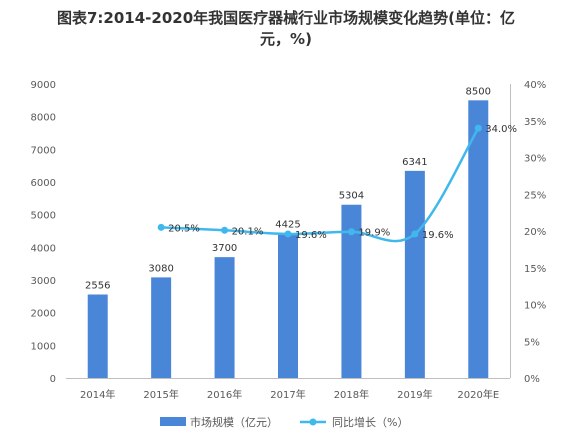 The image size is (572, 440). Describe the element at coordinates (43, 281) in the screenshot. I see `y-left-tick-label-3: 3000` at that location.